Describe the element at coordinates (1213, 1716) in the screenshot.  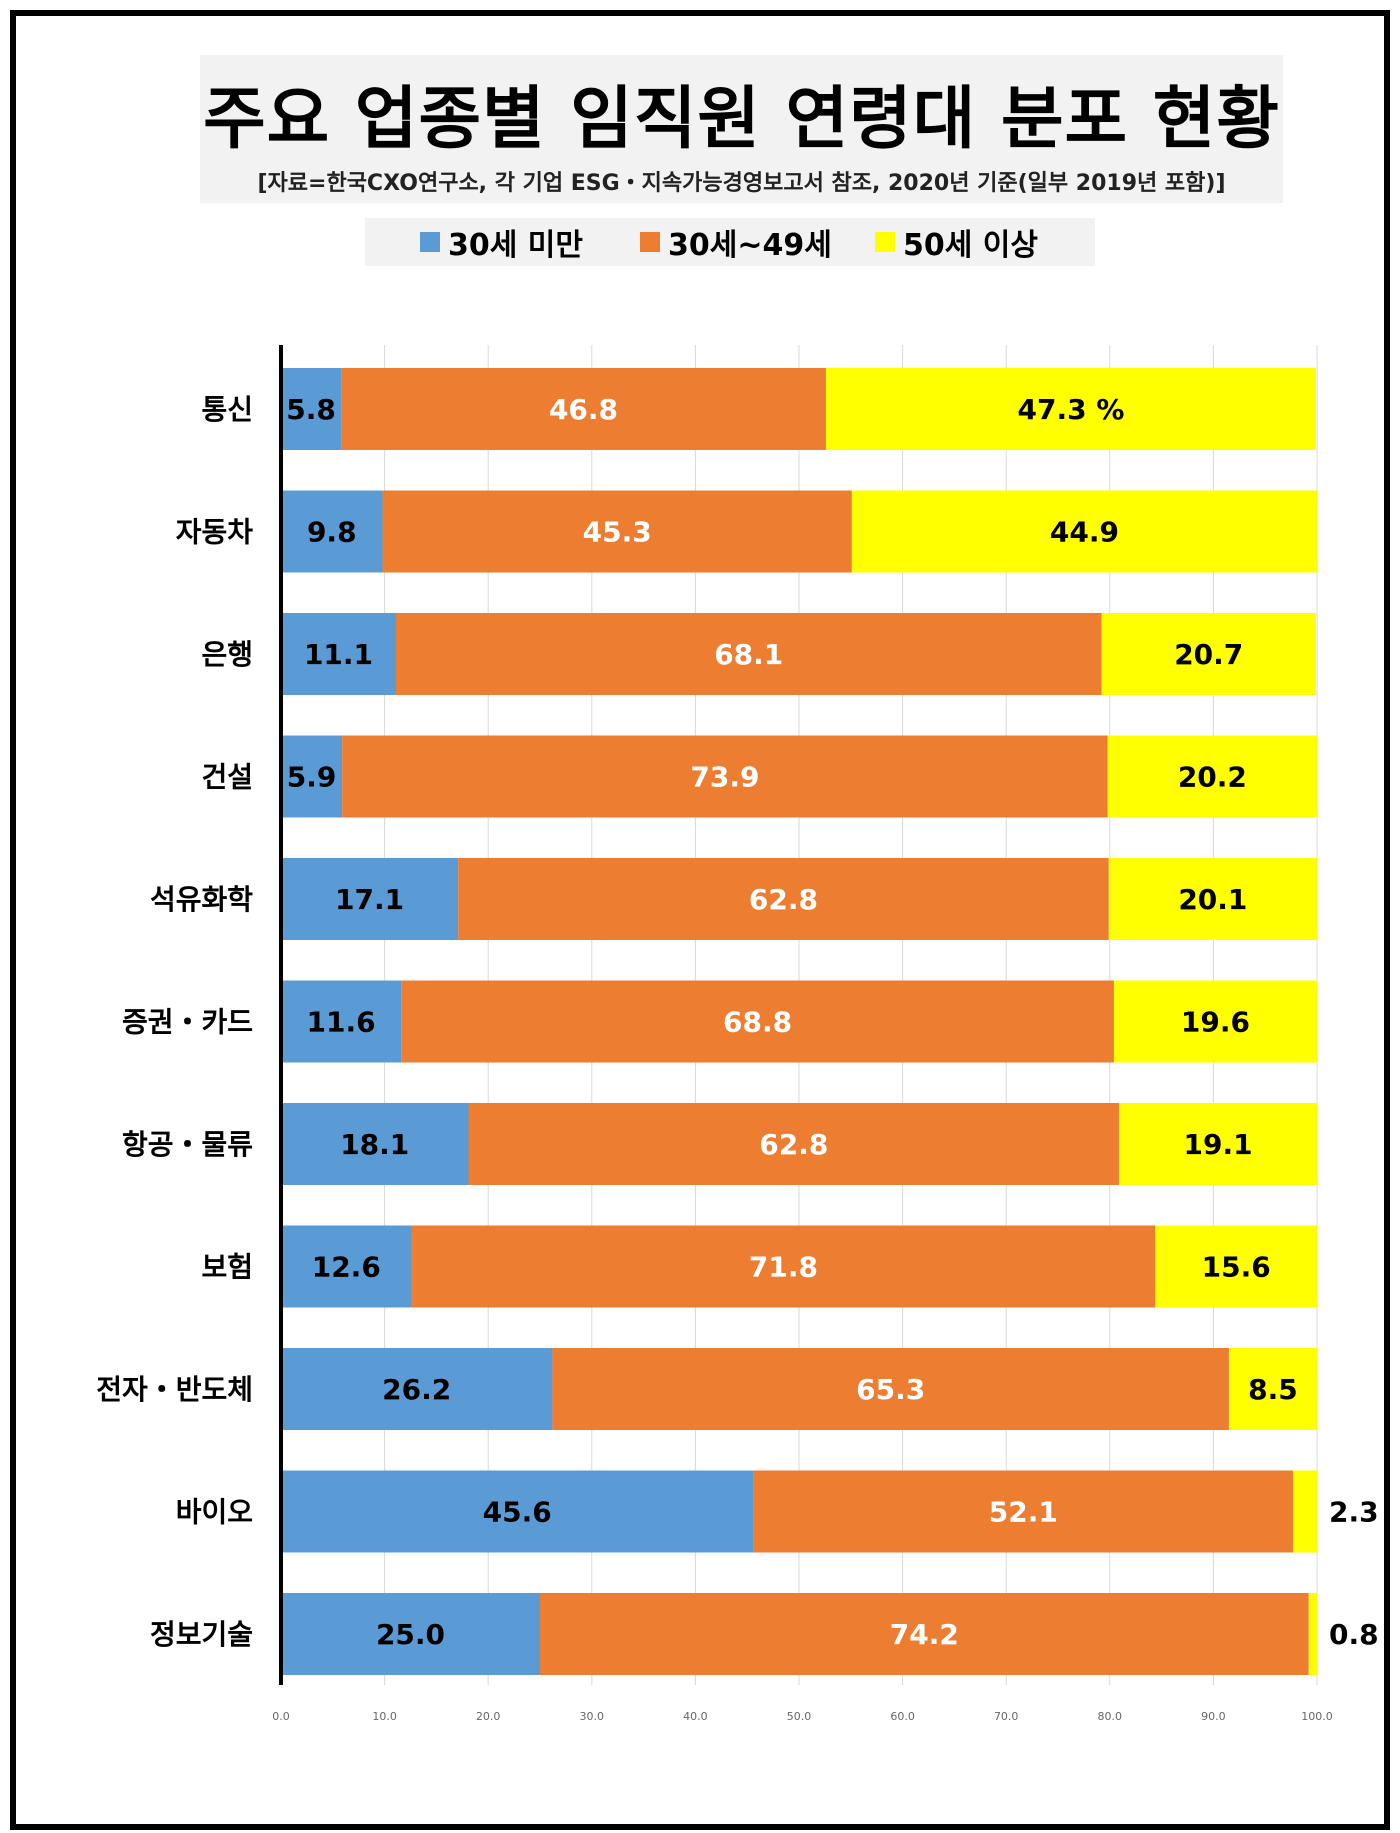
I see `x-tick-label: 90.0` at that location.